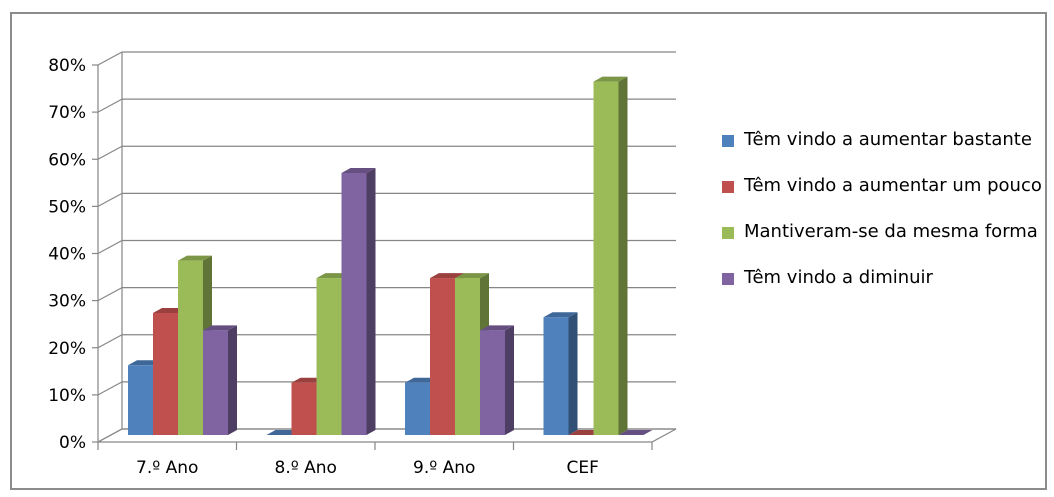  What do you see at coordinates (67, 396) in the screenshot?
I see `y-tick-label: 10%` at bounding box center [67, 396].